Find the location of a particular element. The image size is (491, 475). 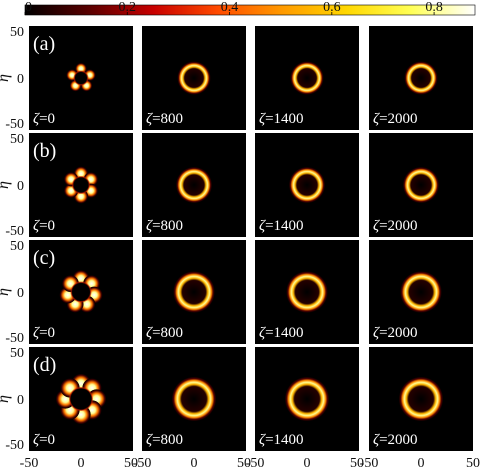

colorbar: 0 0.2 0.4 0.6 0.8 is located at coordinates (250, 8).